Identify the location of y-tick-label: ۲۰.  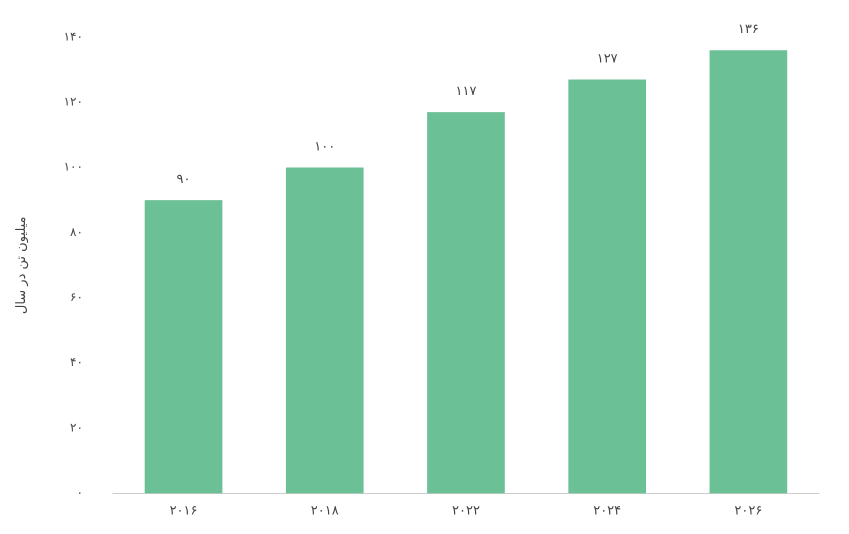
(76, 427).